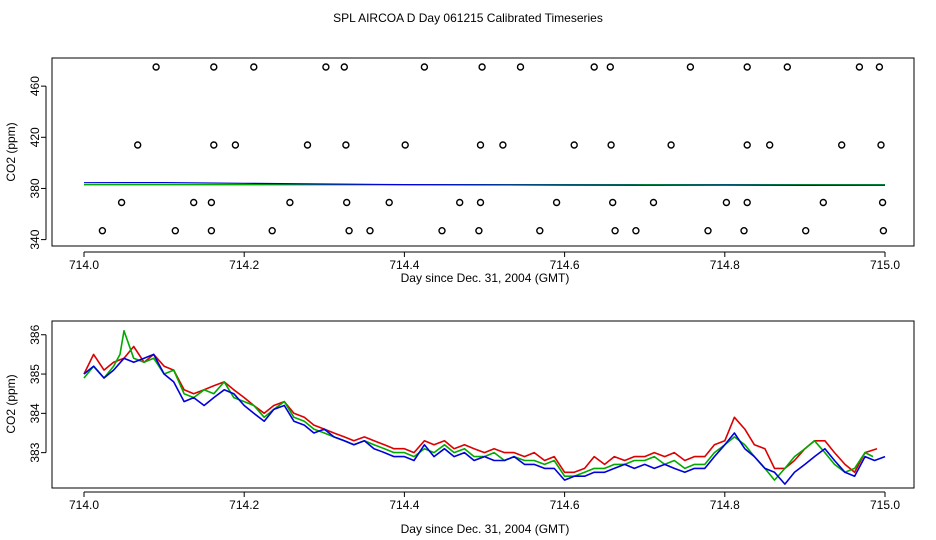  I want to click on panel-top-ylabel: CO2 (ppm), so click(11, 151).